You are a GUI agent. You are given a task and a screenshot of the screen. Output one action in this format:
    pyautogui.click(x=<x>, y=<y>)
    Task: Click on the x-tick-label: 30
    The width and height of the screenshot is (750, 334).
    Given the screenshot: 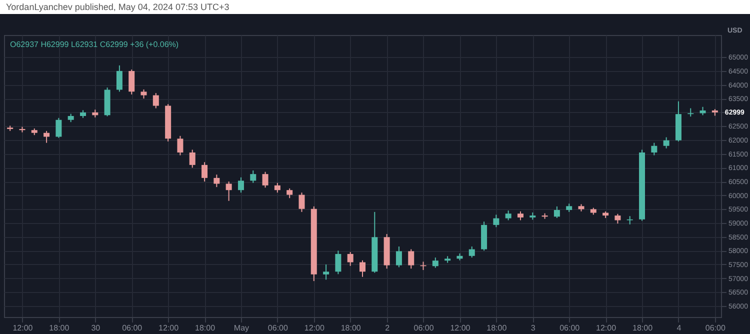 What is the action you would take?
    pyautogui.click(x=96, y=328)
    